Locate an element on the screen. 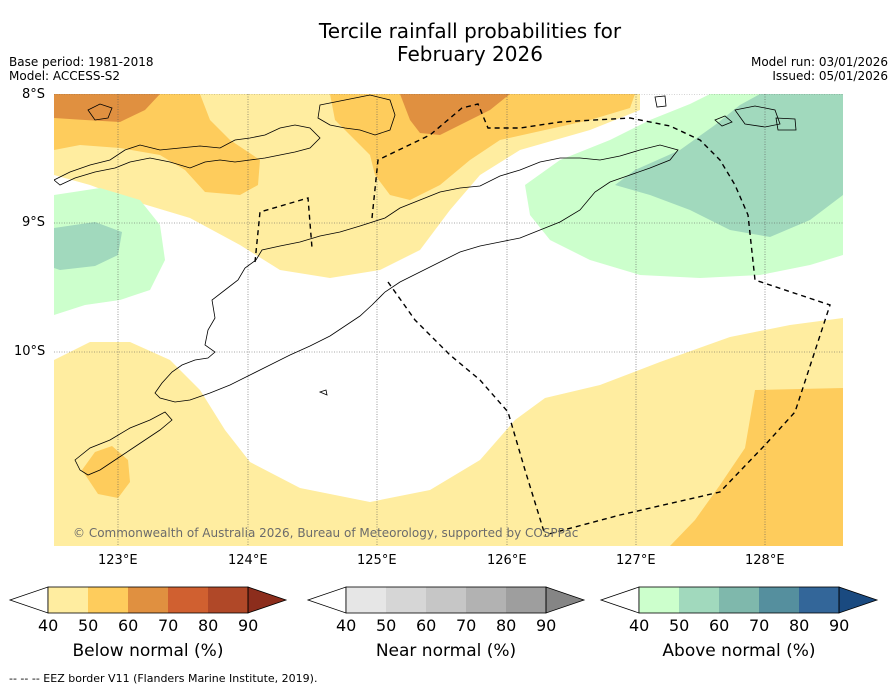  islet-6-coastline is located at coordinates (323, 392).